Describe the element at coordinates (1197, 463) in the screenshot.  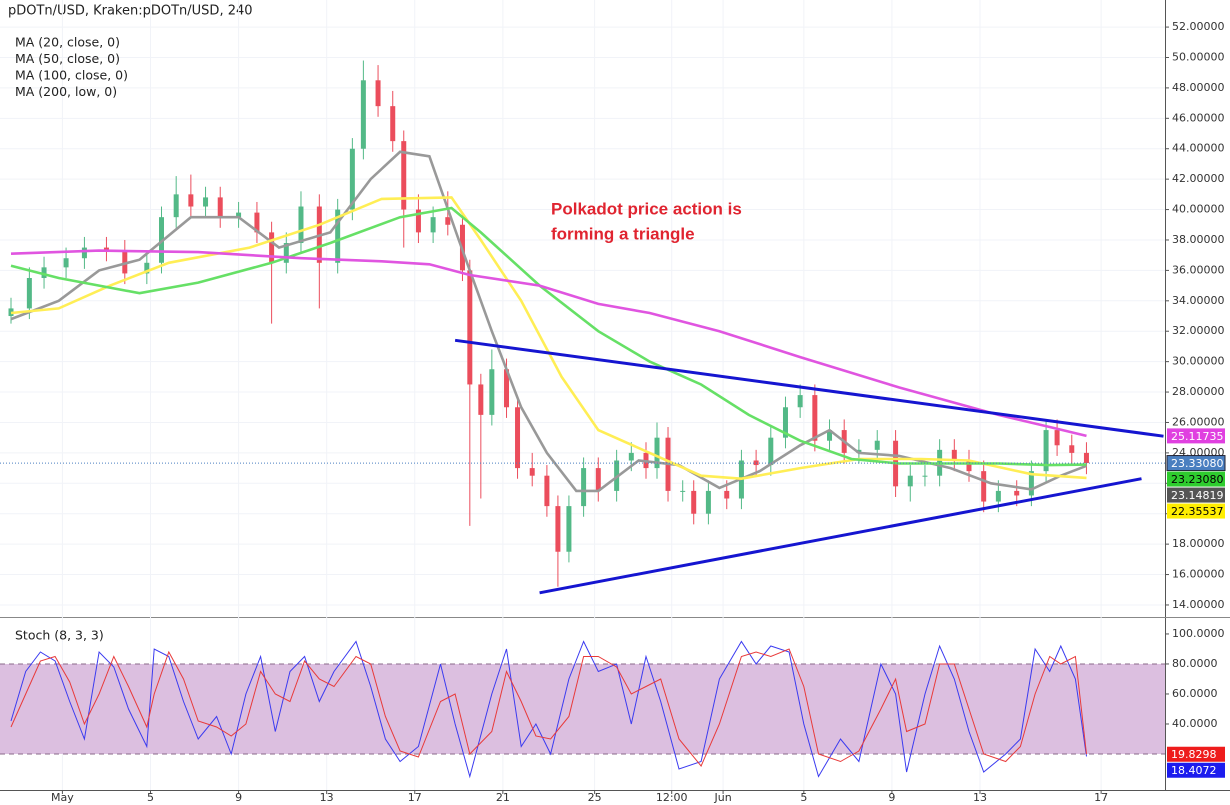
I see `price-tag-label: 23.33080` at that location.